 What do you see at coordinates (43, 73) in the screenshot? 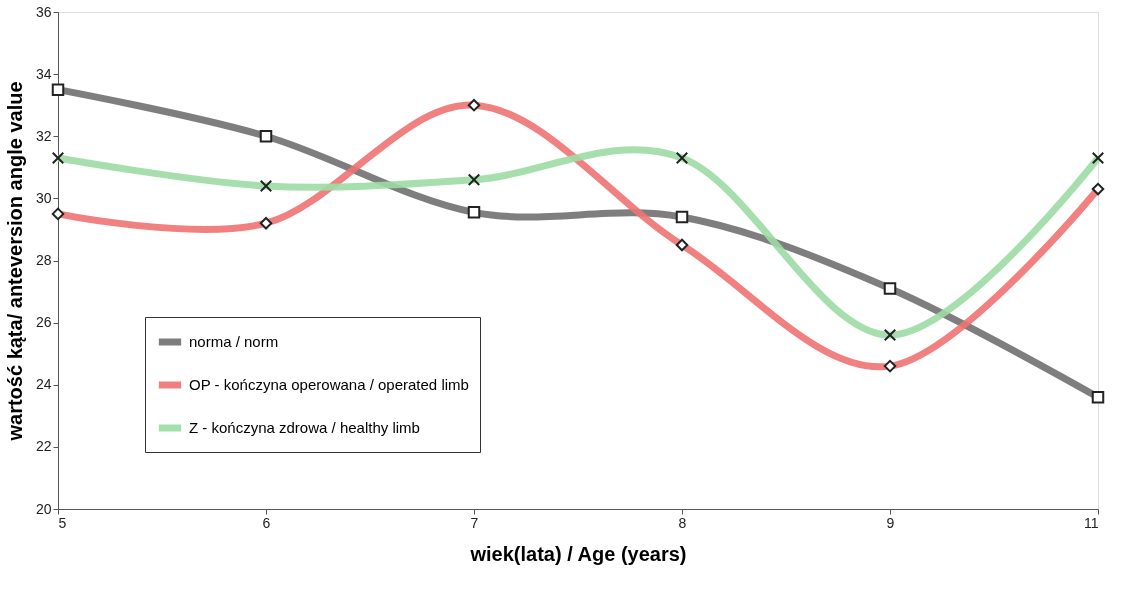
I see `y-tick-label: 34` at bounding box center [43, 73].